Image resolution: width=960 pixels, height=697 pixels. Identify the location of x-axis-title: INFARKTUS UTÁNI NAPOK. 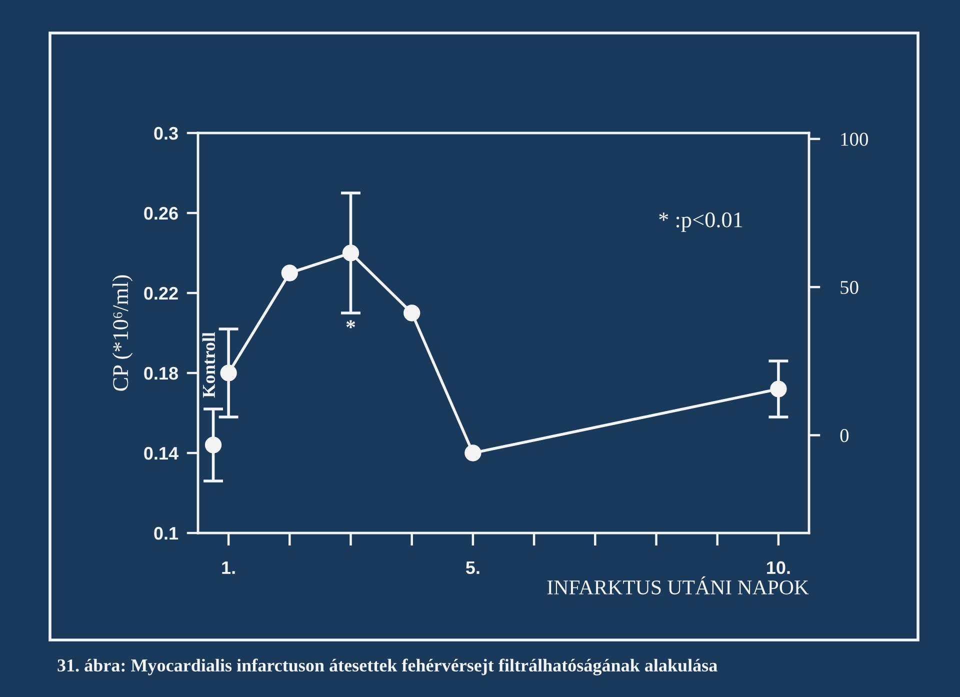
(678, 585).